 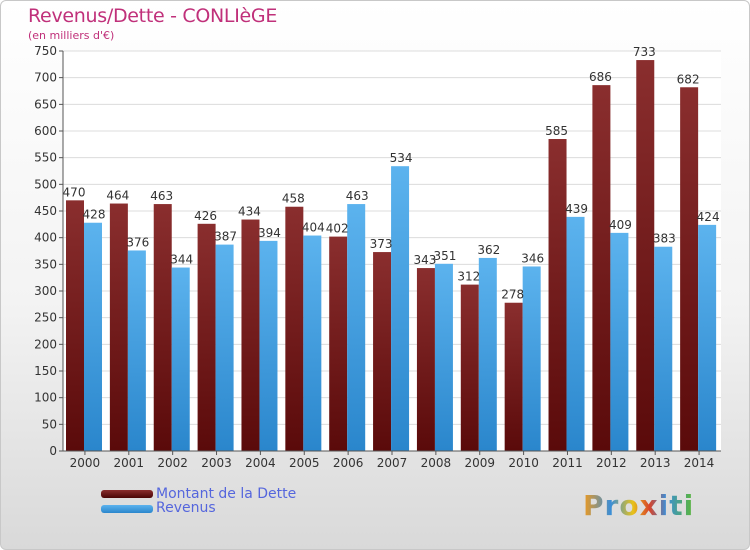 I want to click on data-label-dette: 373, so click(x=381, y=244).